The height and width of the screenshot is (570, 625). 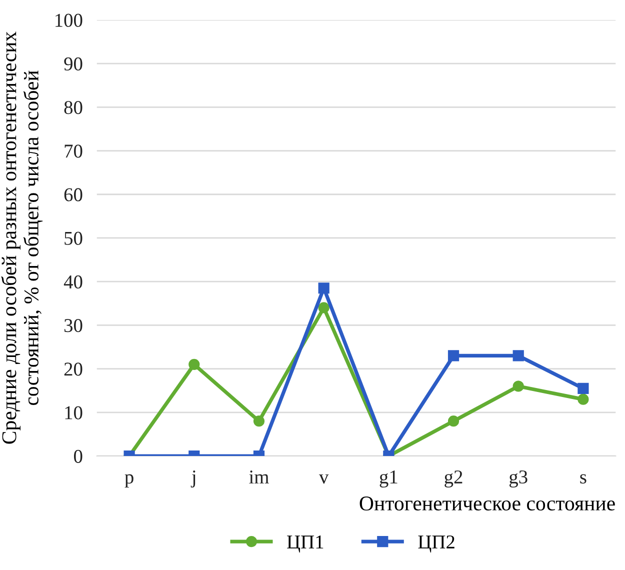 What do you see at coordinates (73, 63) in the screenshot?
I see `y-tick-label: 90` at bounding box center [73, 63].